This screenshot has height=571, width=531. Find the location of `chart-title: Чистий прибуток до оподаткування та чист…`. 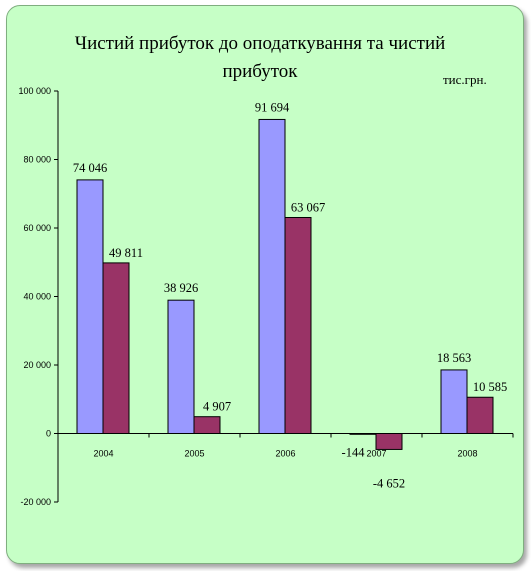

chart-title: Чистий прибуток до оподаткування та чист… is located at coordinates (260, 57).